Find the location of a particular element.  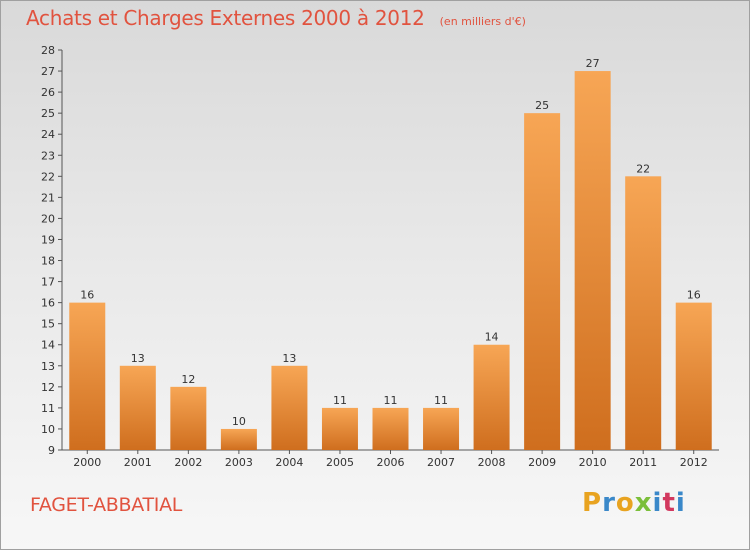

x-tick-label-2007: 2007 is located at coordinates (441, 462).